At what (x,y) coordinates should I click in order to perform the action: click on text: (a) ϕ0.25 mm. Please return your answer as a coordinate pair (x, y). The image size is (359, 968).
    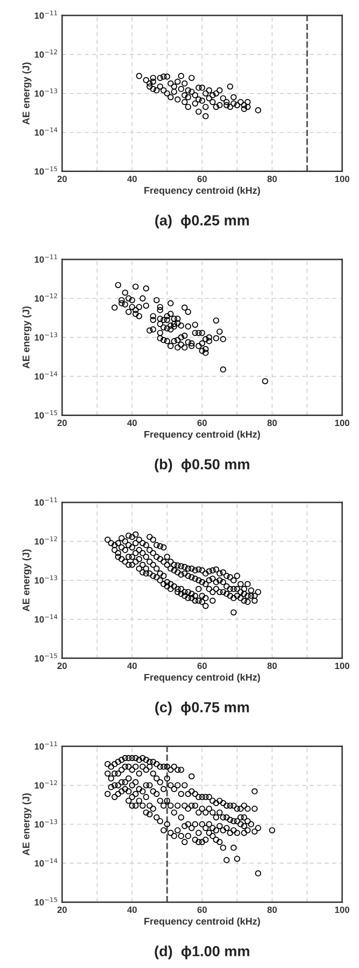
    Looking at the image, I should click on (202, 221).